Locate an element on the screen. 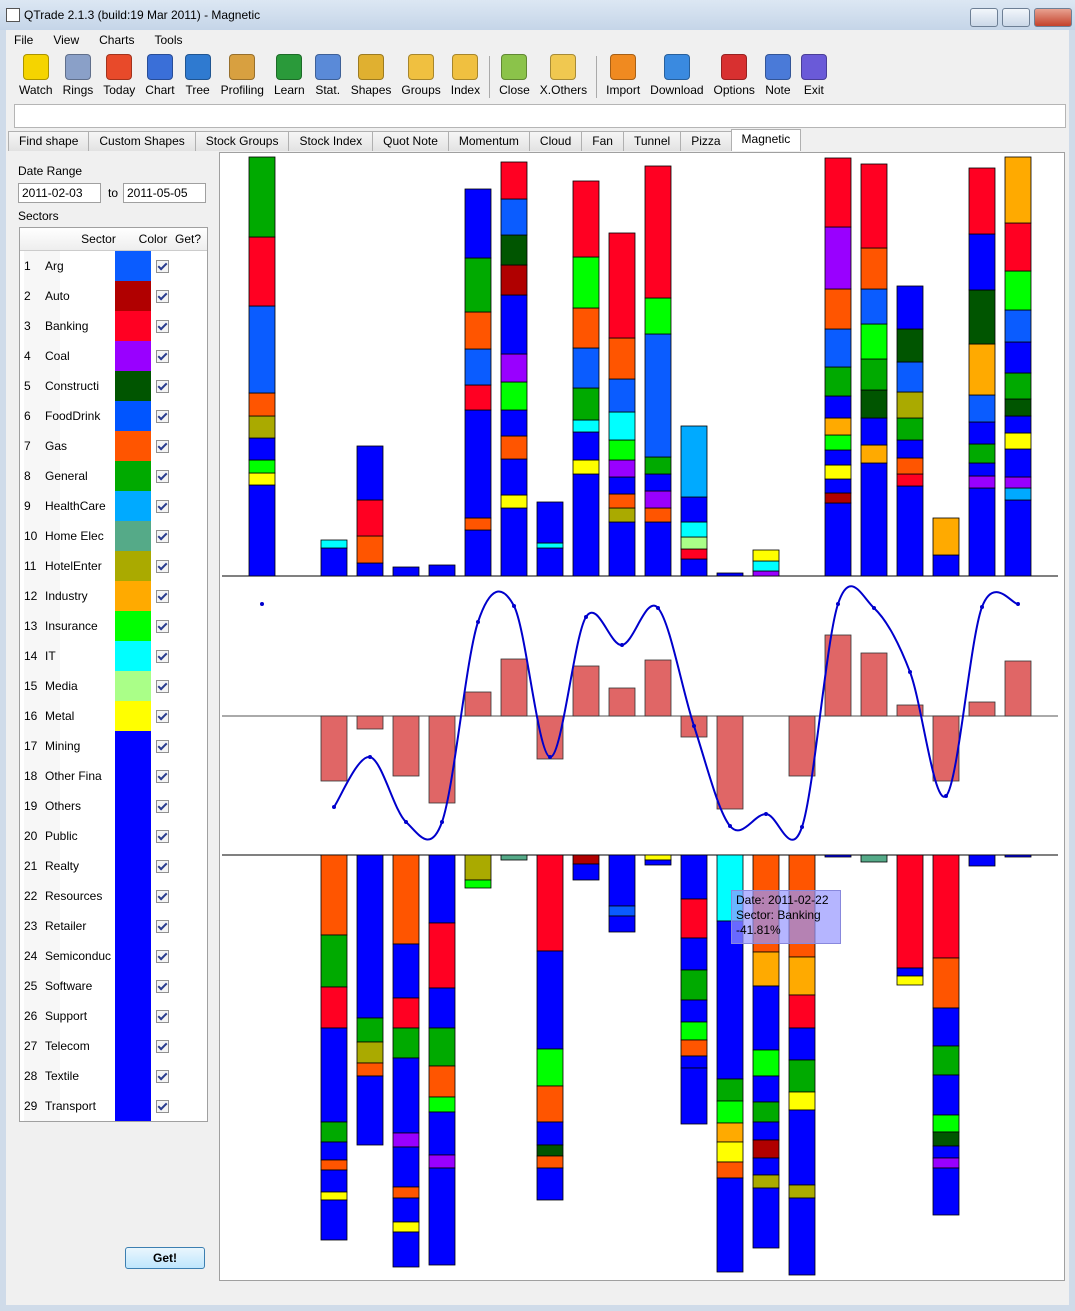 The image size is (1075, 1311). toolbar-button: Note is located at coordinates (778, 77).